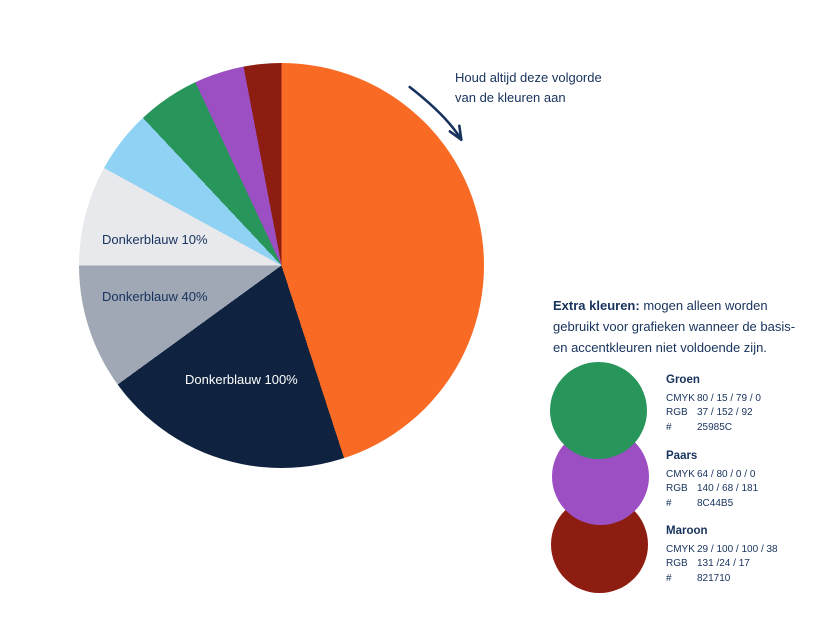 This screenshot has height=629, width=830. What do you see at coordinates (660, 347) in the screenshot?
I see `extra-kleuren-intro-line3: en accentkleuren niet voldoende zijn.` at bounding box center [660, 347].